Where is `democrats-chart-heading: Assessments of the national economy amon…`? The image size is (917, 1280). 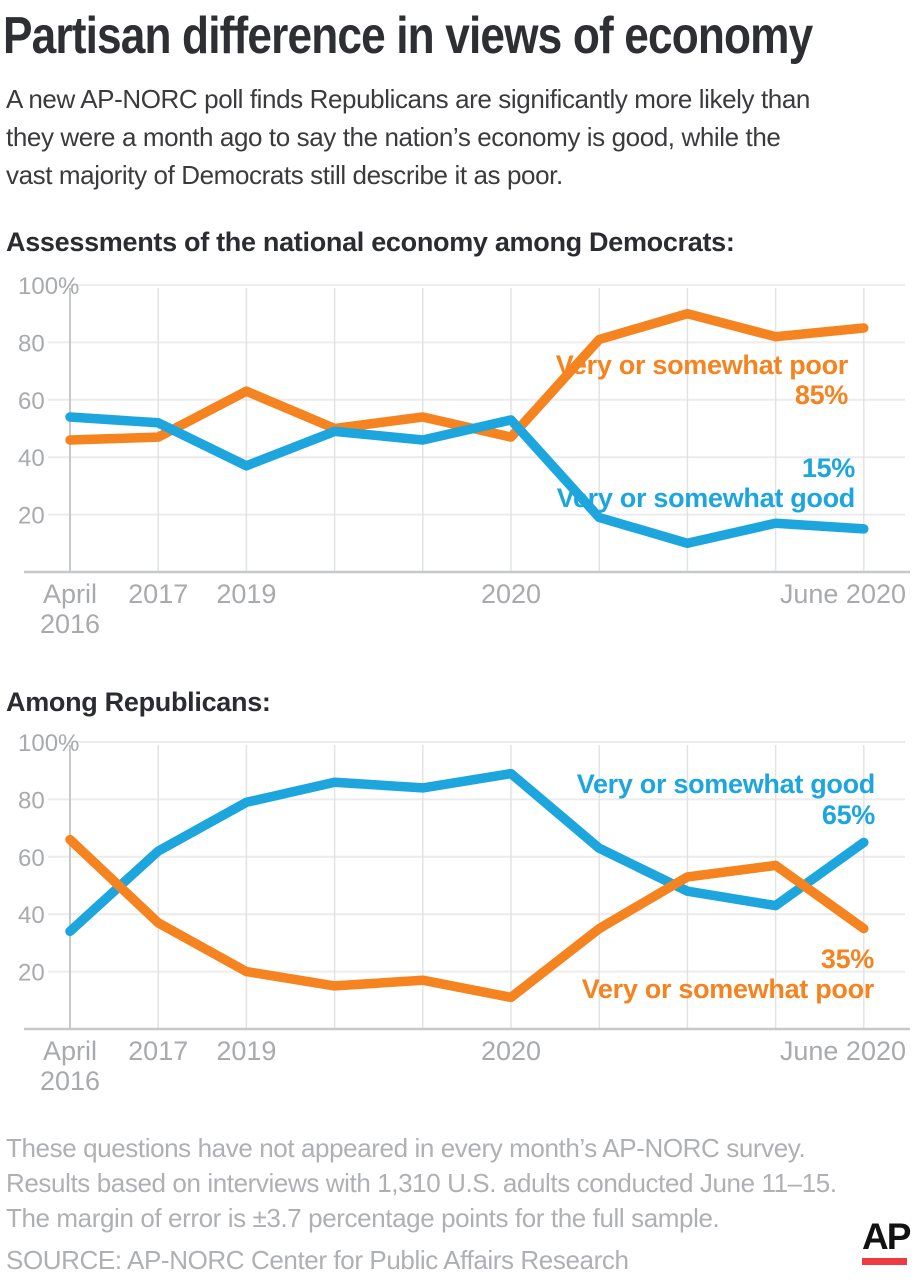
democrats-chart-heading: Assessments of the national economy amon… is located at coordinates (370, 242).